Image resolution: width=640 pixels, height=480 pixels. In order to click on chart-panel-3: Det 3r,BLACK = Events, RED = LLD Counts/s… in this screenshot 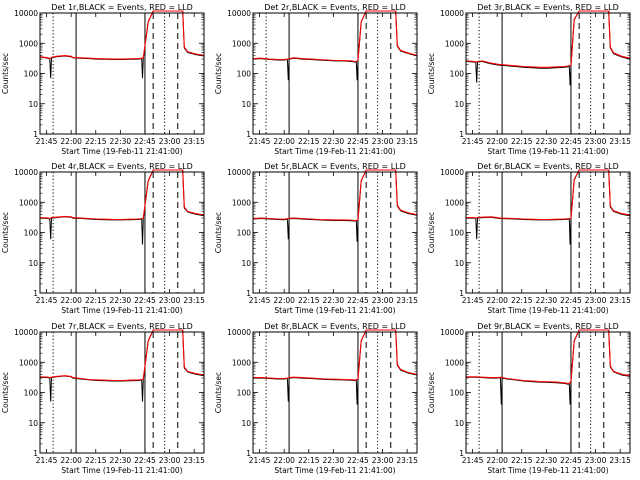, I will do `click(529, 79)`.